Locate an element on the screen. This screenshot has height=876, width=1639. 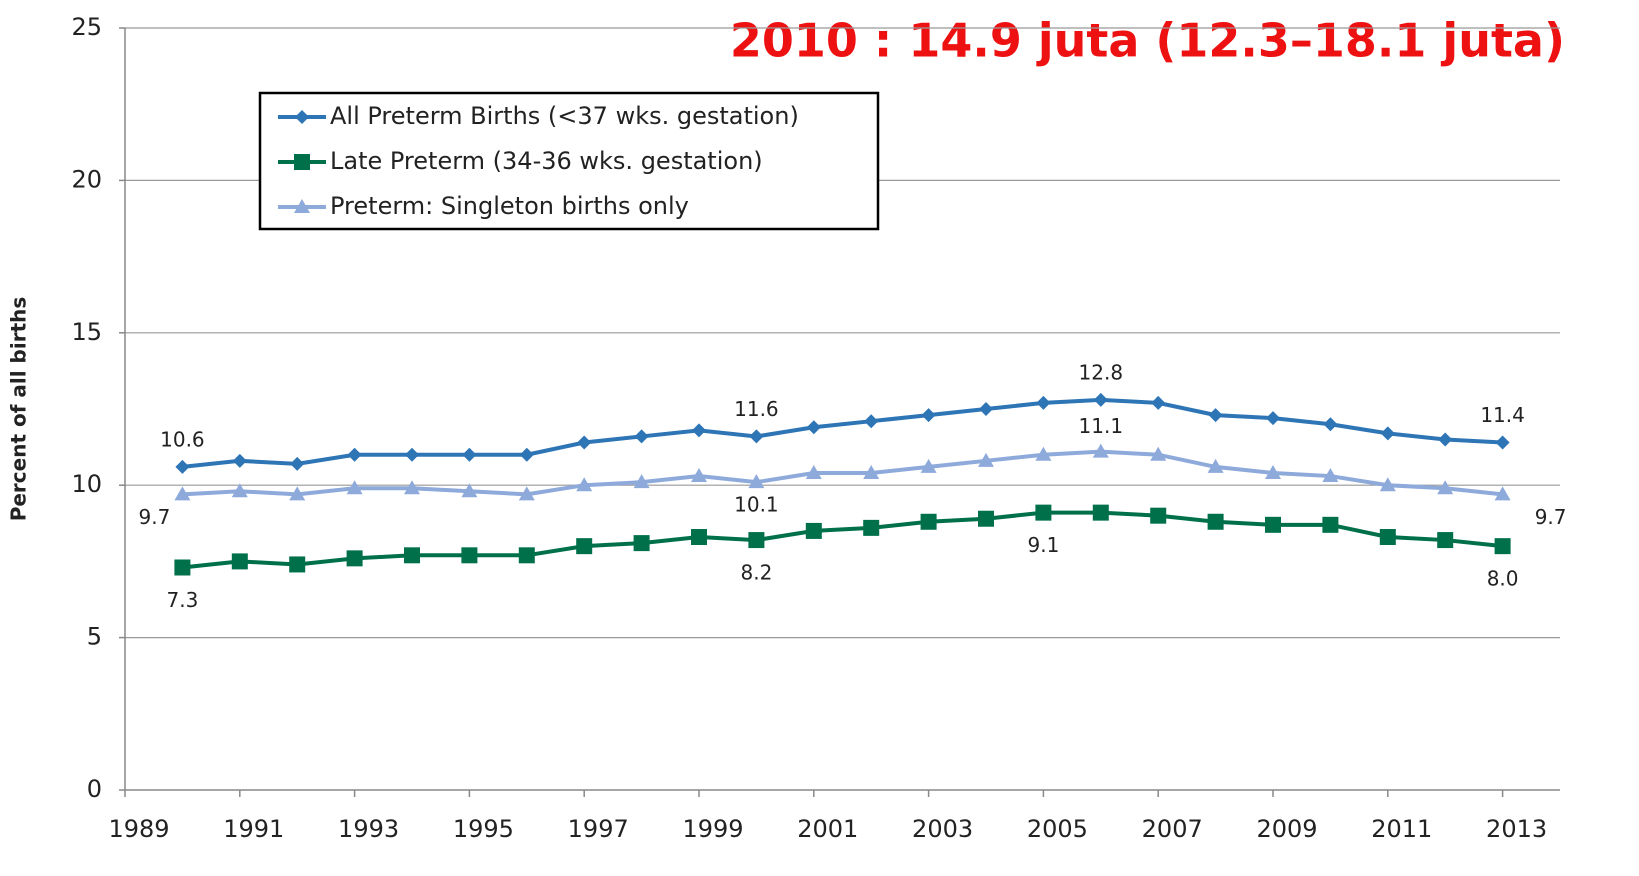
x-tick-label: 2001 is located at coordinates (827, 829).